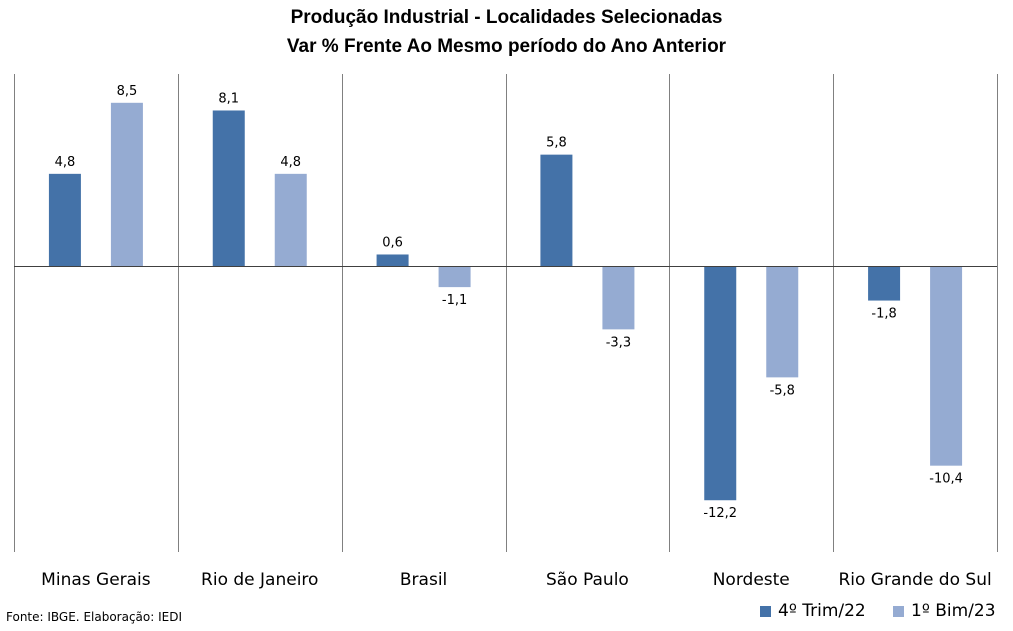 Image resolution: width=1013 pixels, height=631 pixels. What do you see at coordinates (953, 611) in the screenshot?
I see `legend-label-1-bim-23: 1º Bim/23` at bounding box center [953, 611].